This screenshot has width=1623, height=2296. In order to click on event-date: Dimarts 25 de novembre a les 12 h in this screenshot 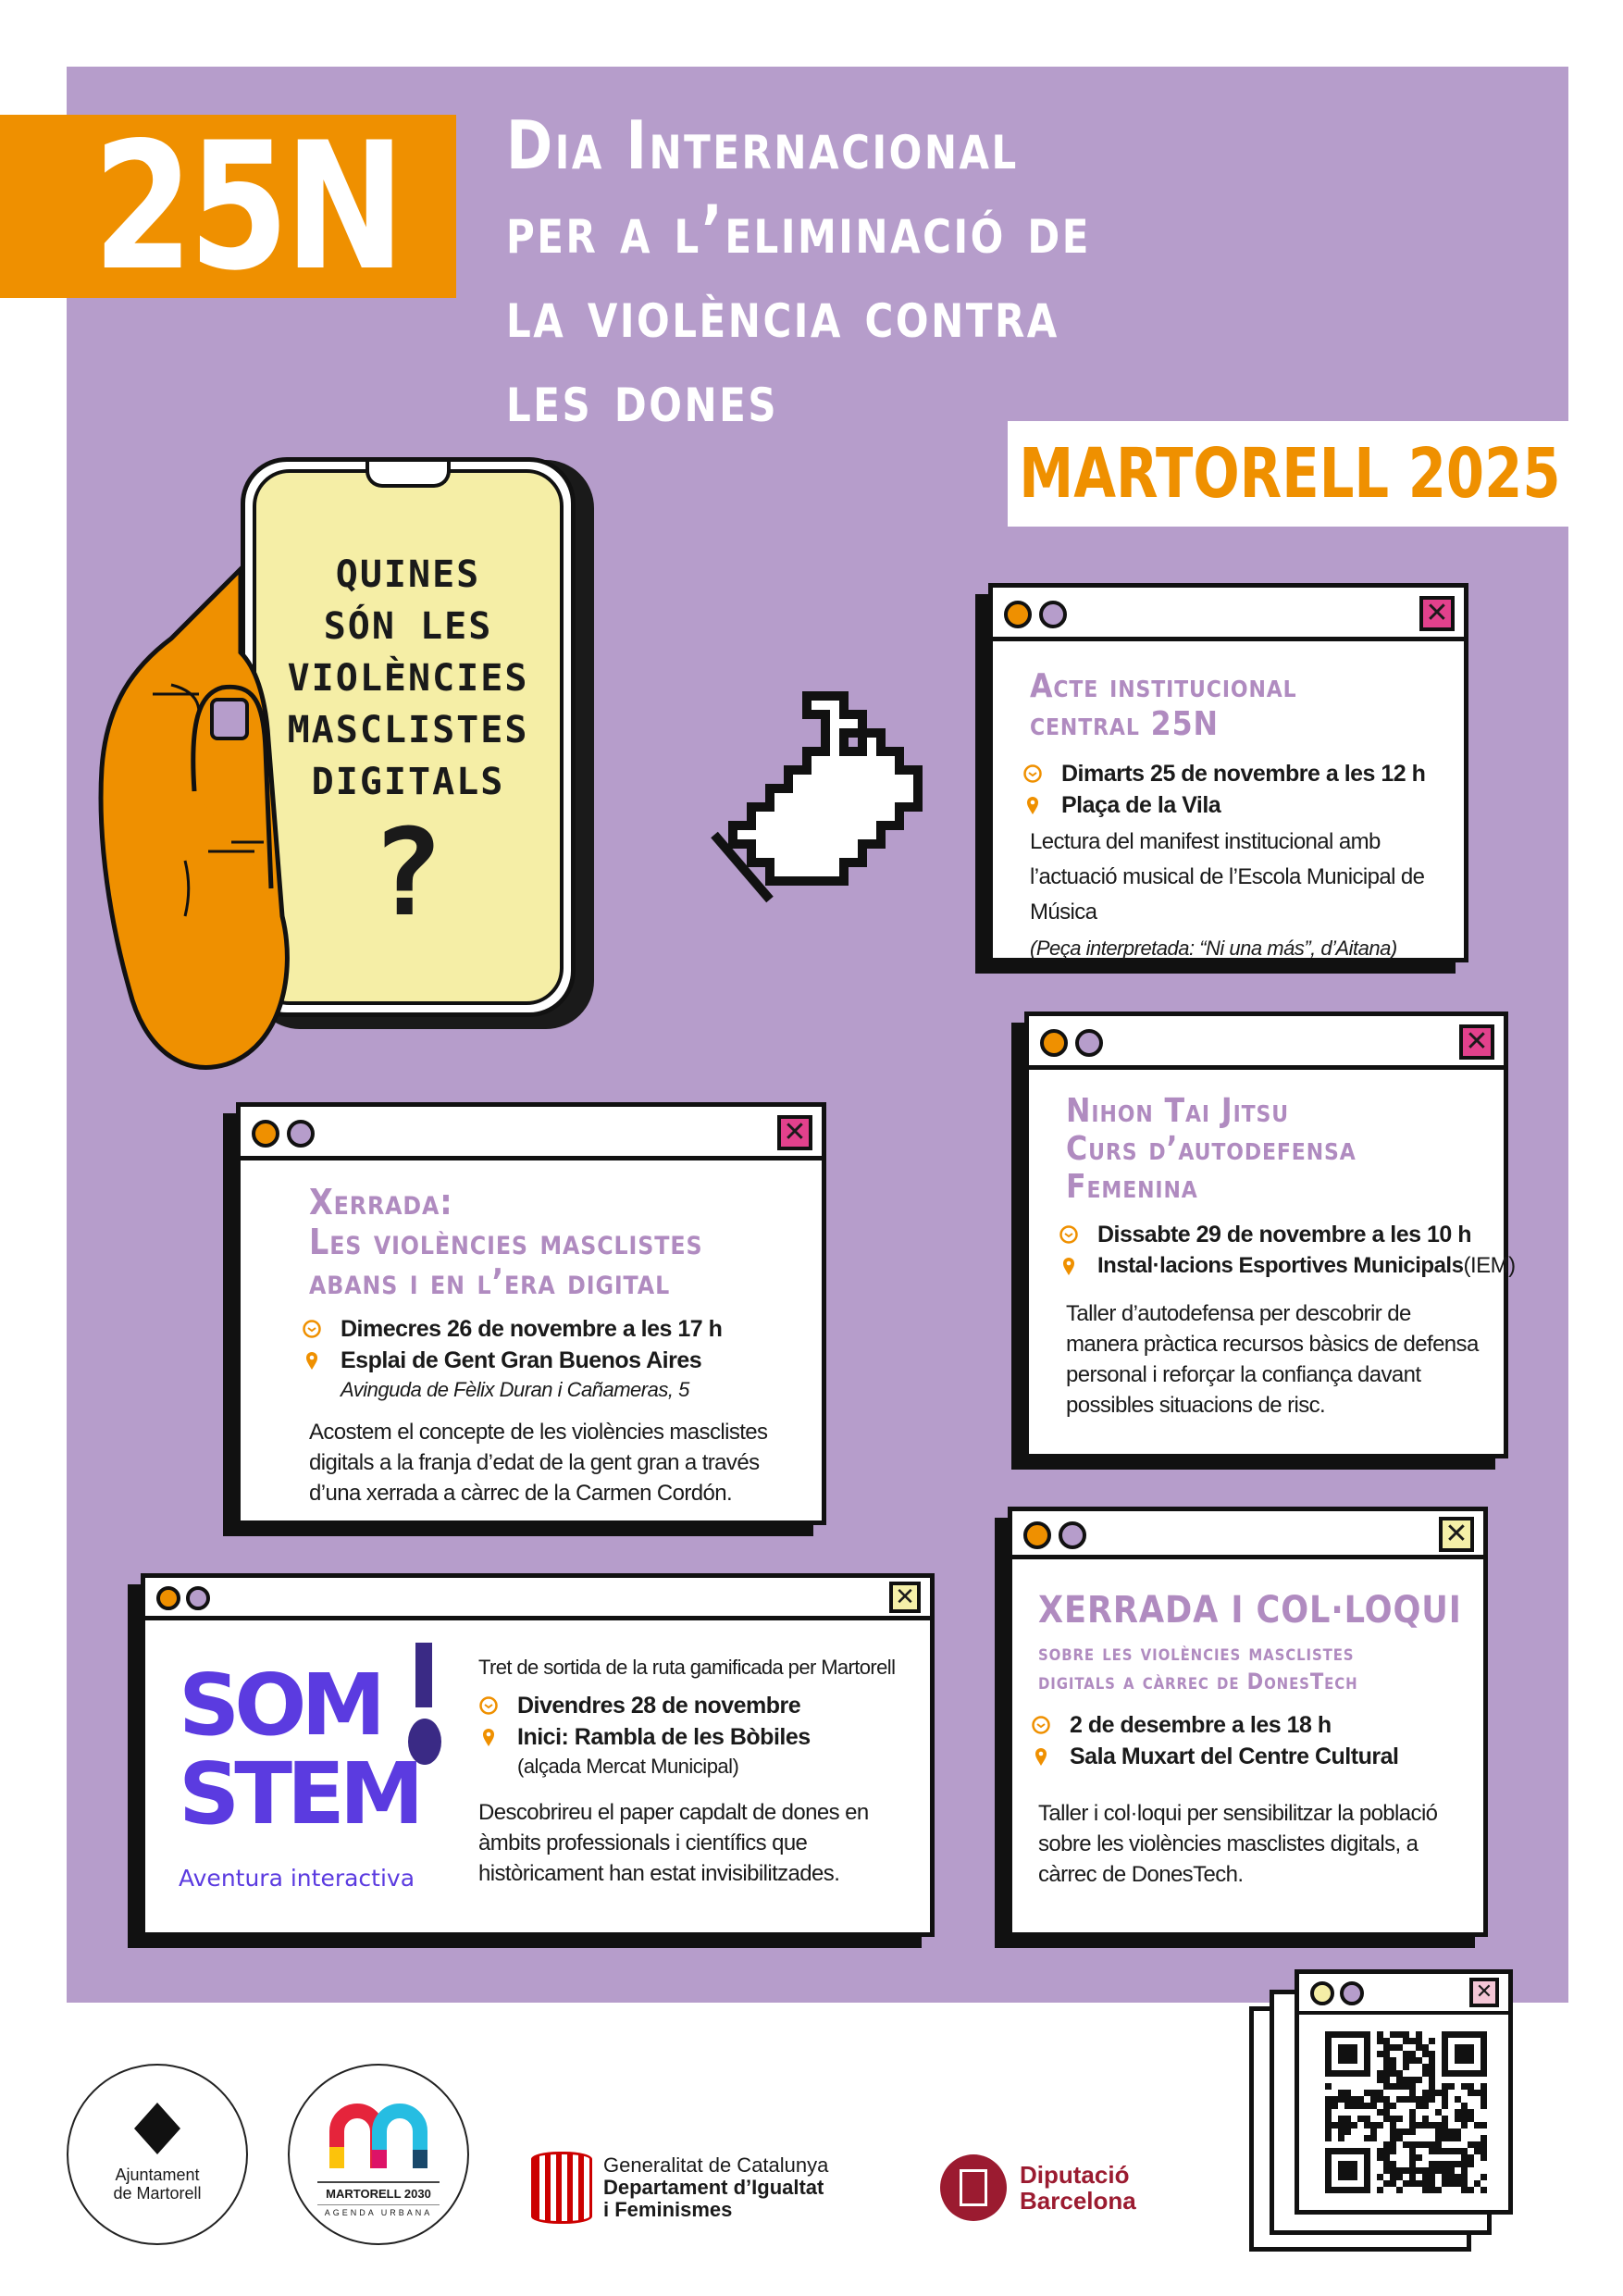, I will do `click(1243, 774)`.